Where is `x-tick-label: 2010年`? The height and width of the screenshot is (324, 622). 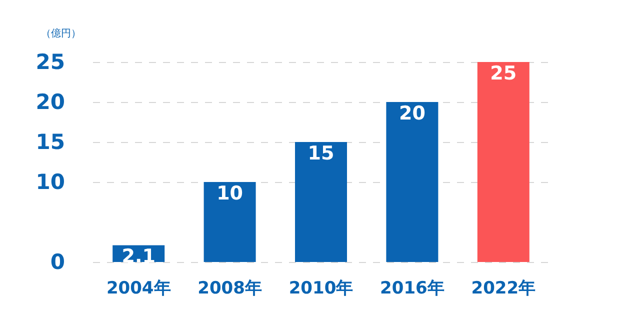 x-tick-label: 2010年 is located at coordinates (321, 288).